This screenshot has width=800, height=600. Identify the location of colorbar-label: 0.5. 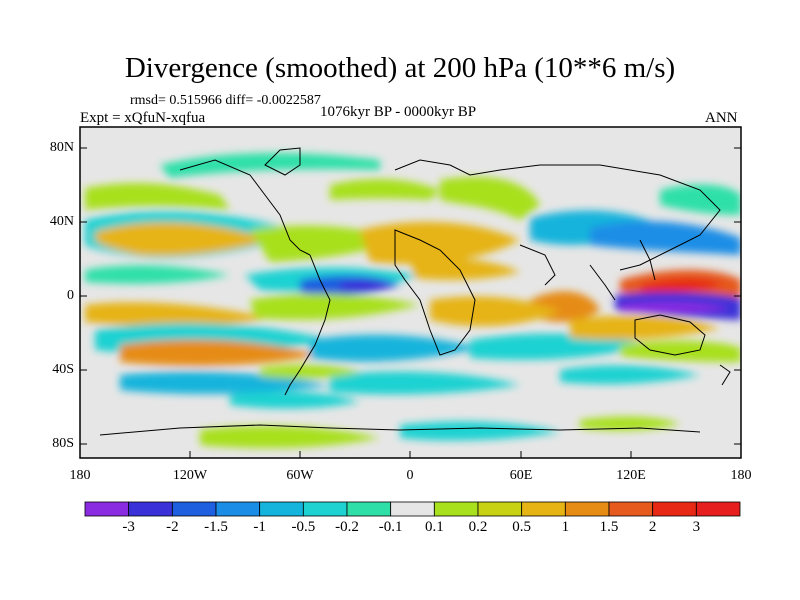
(522, 527).